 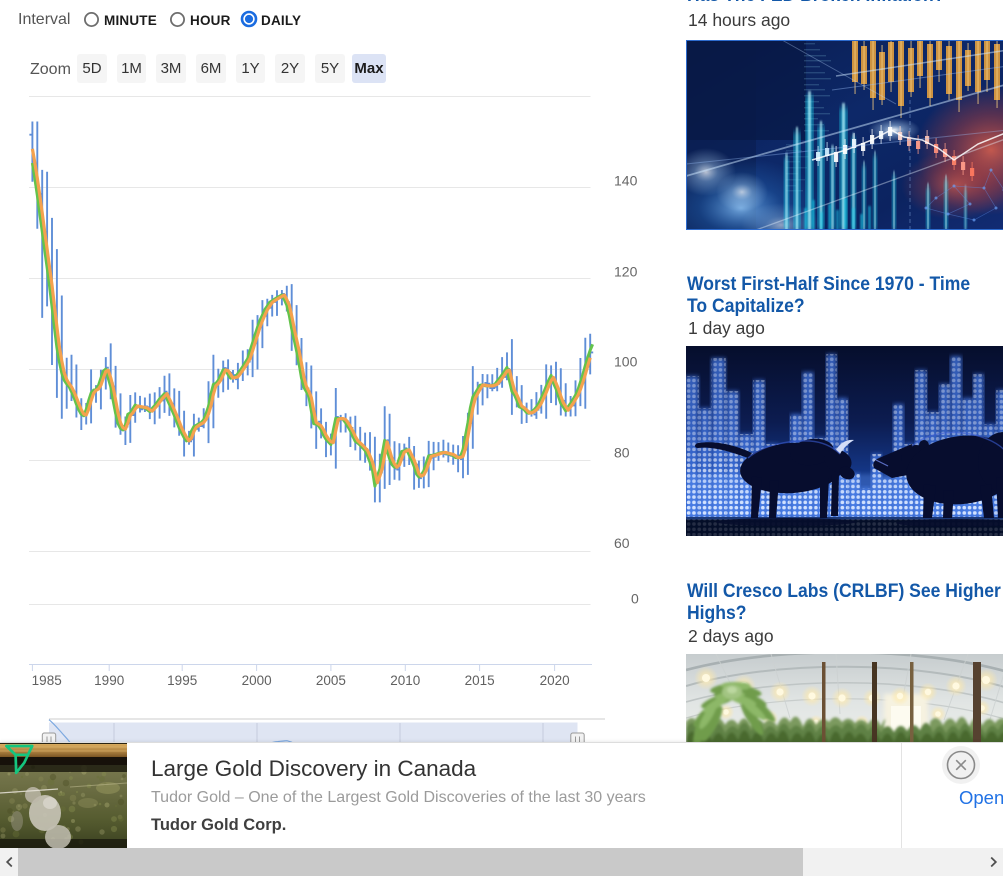 What do you see at coordinates (257, 680) in the screenshot?
I see `svg-text: 2000` at bounding box center [257, 680].